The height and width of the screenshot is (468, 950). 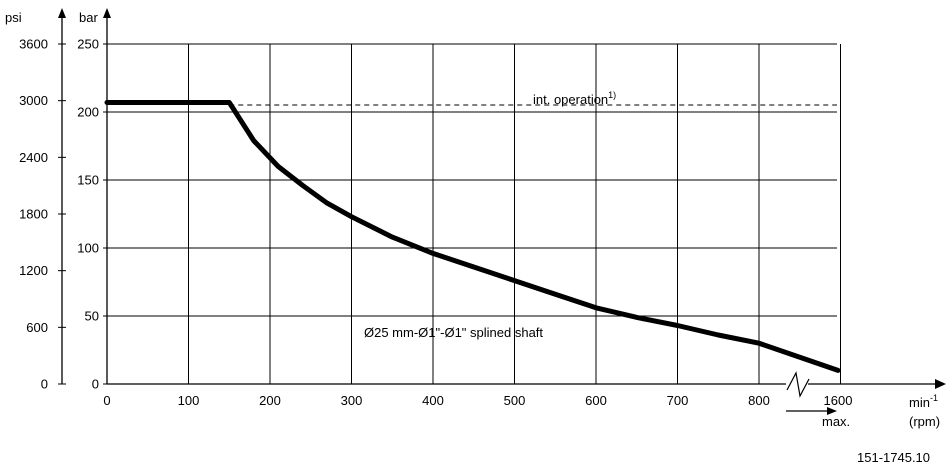 What do you see at coordinates (62, 13) in the screenshot?
I see `psi-axis-arrow` at bounding box center [62, 13].